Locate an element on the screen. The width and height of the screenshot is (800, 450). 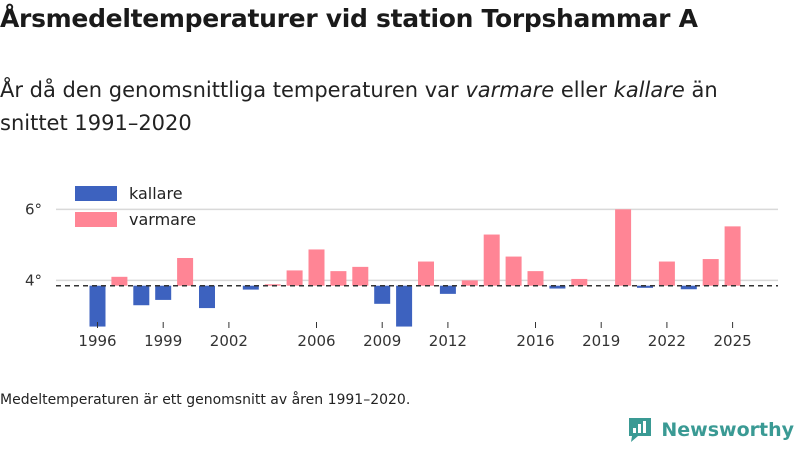
subtitle-text-2: eller is located at coordinates (584, 90).